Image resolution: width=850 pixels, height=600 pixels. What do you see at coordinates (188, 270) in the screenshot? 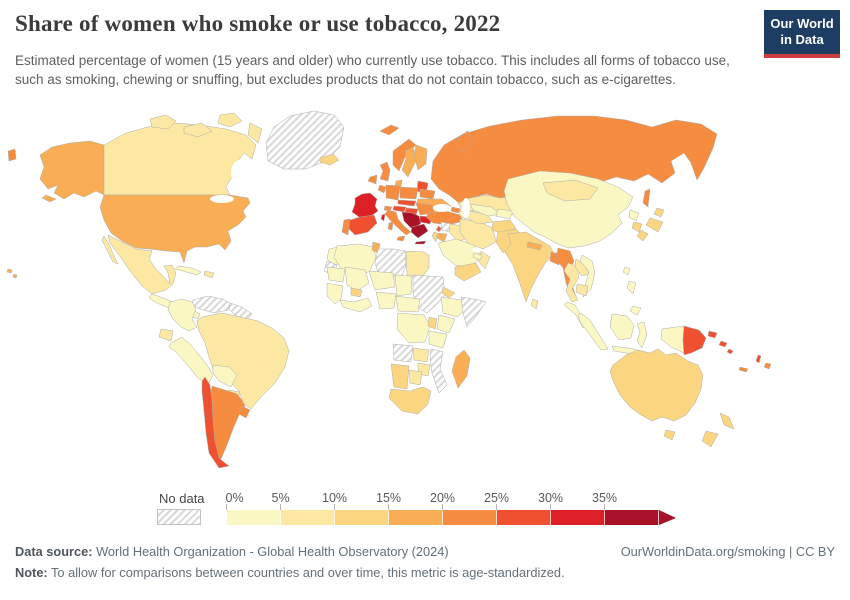
I see `country-cuba` at bounding box center [188, 270].